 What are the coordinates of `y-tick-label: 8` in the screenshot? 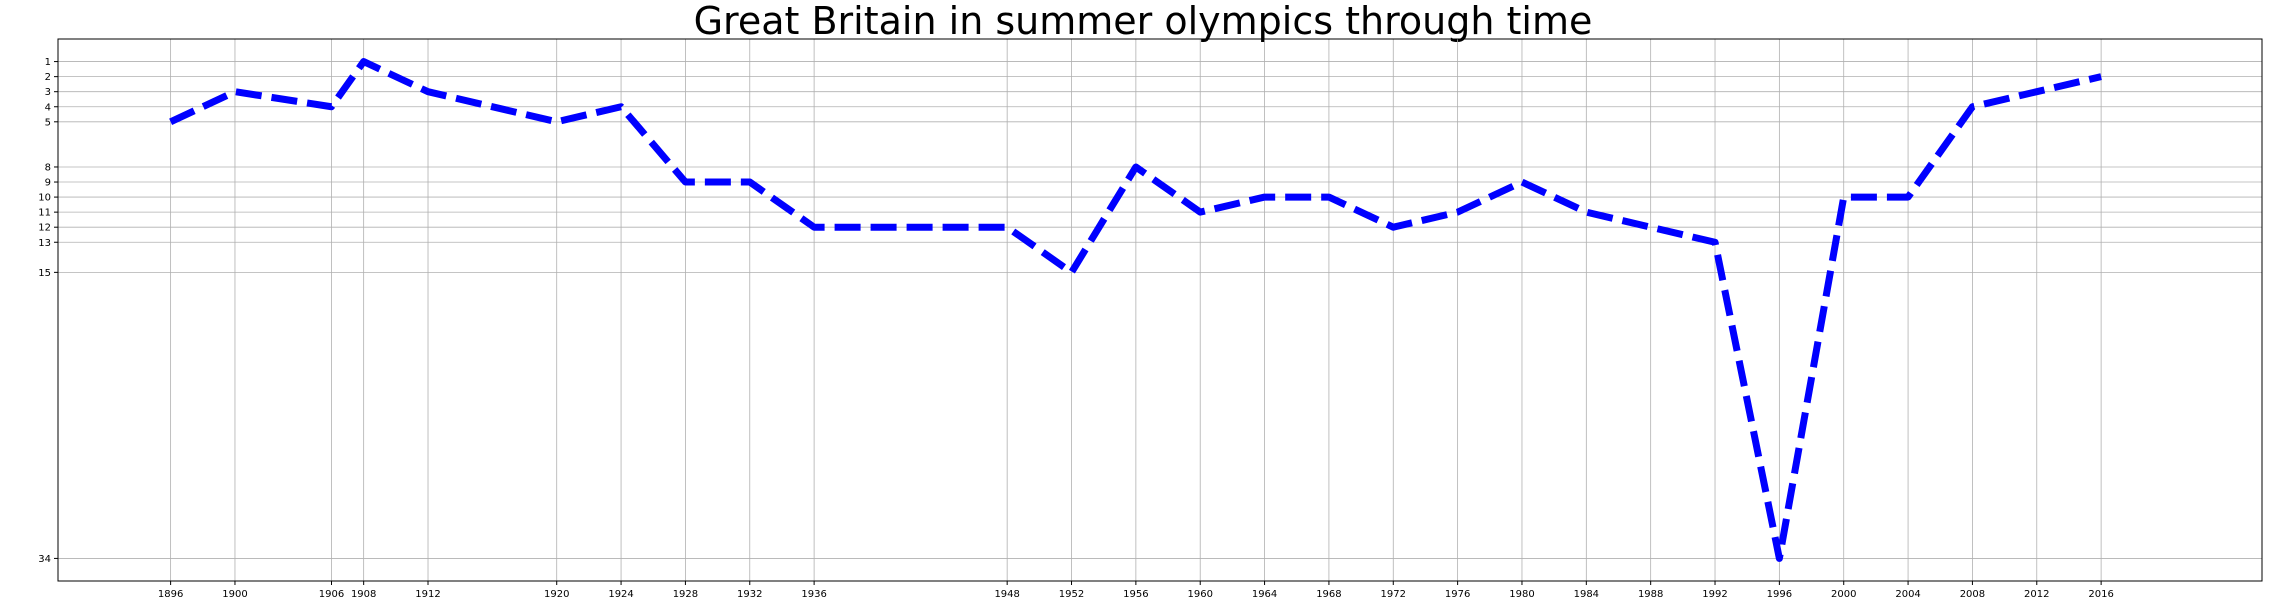 It's located at (48, 167).